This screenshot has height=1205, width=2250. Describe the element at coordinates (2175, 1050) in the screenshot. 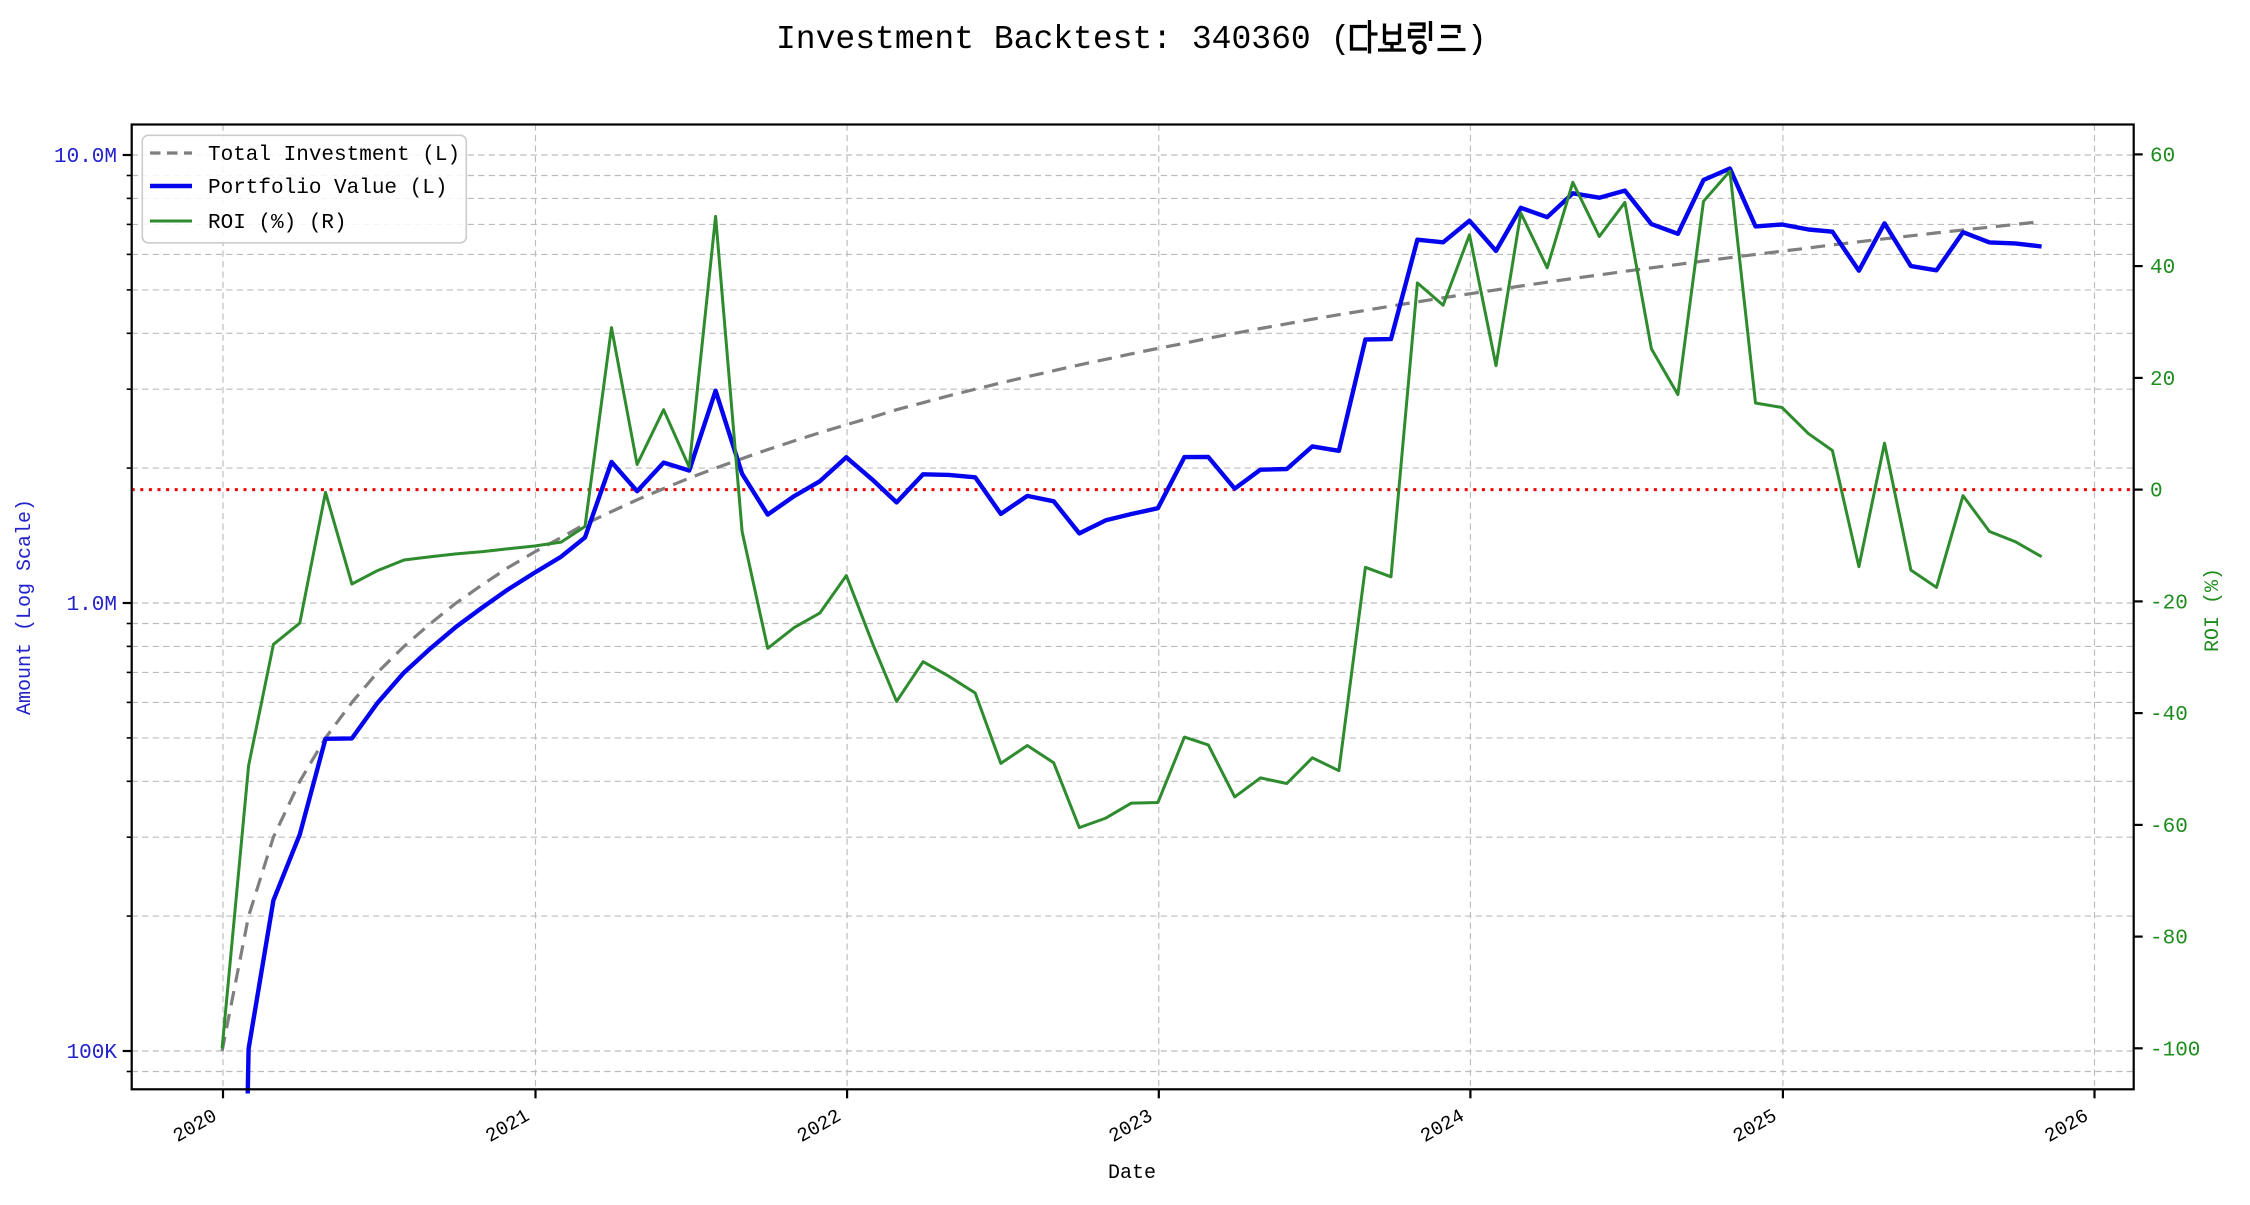

I see `svg-text: -100` at that location.